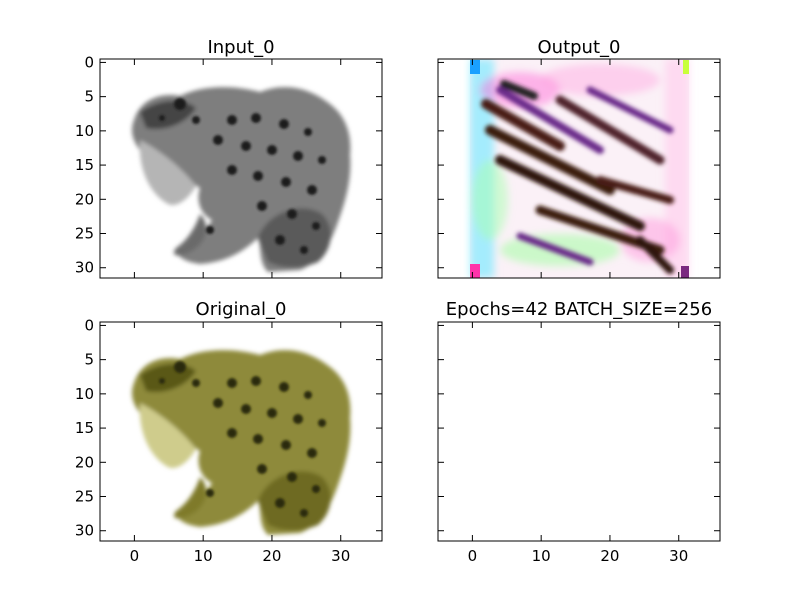  Describe the element at coordinates (609, 556) in the screenshot. I see `x-tick-label-info: 20` at that location.